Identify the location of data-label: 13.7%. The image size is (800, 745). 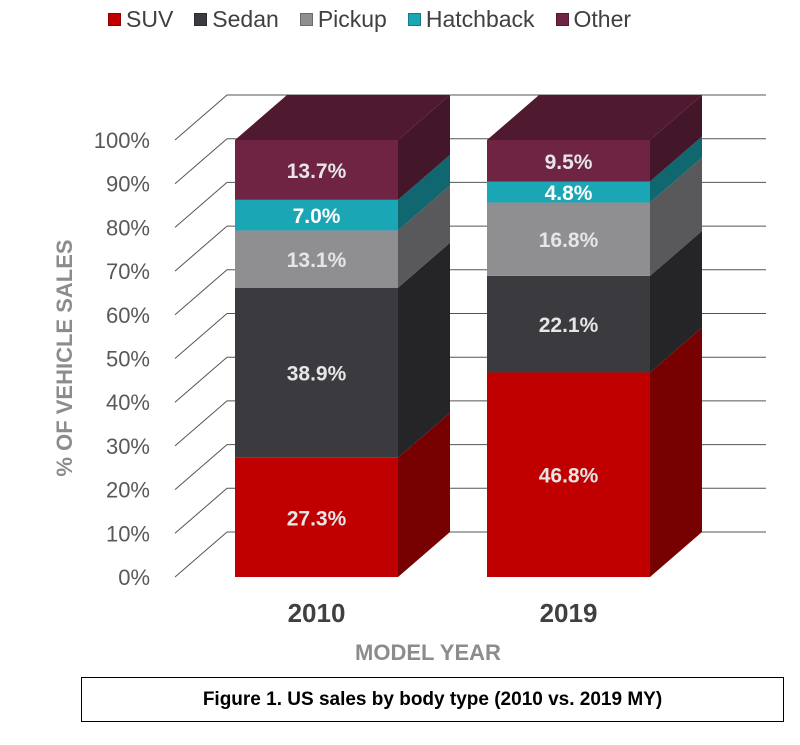
(317, 171).